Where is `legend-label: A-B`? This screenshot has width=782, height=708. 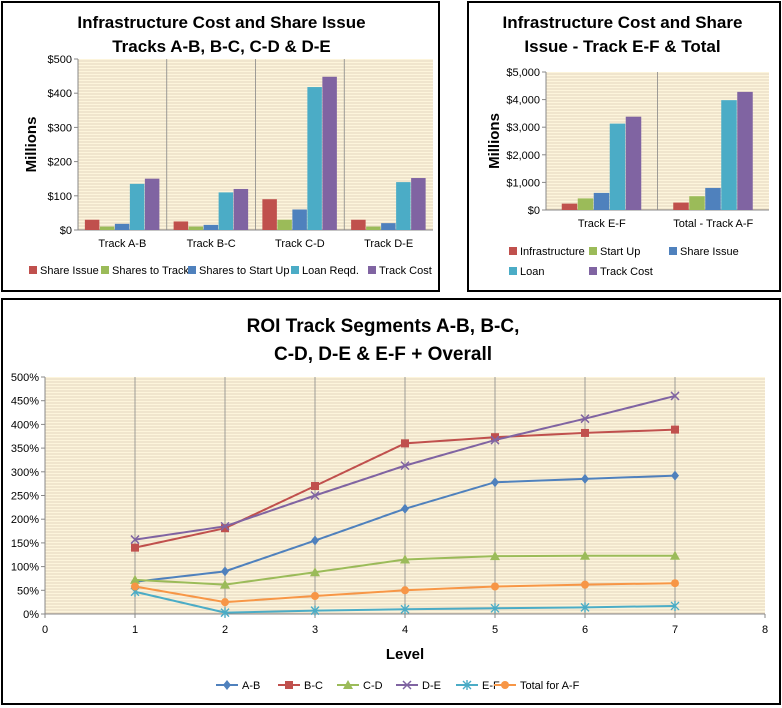
legend-label: A-B is located at coordinates (251, 686).